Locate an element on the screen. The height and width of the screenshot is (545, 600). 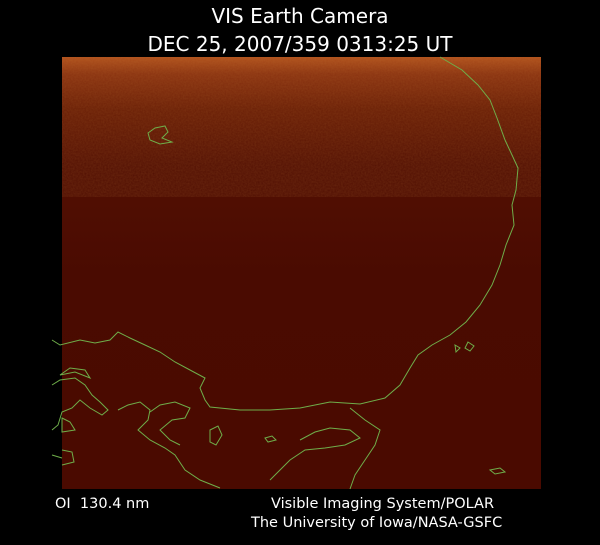
instrument-label: Visible Imaging System/POLAR is located at coordinates (382, 504).